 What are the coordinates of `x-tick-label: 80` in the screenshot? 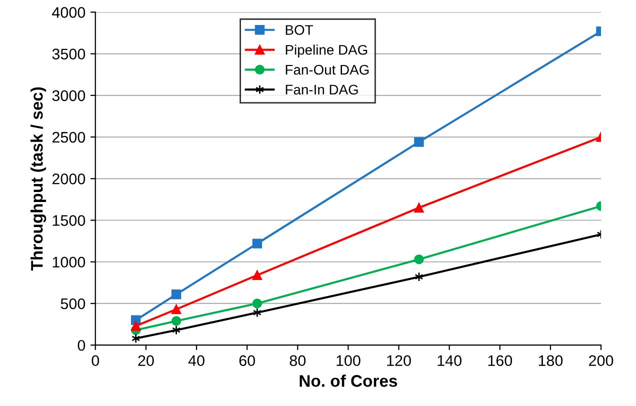 It's located at (298, 360).